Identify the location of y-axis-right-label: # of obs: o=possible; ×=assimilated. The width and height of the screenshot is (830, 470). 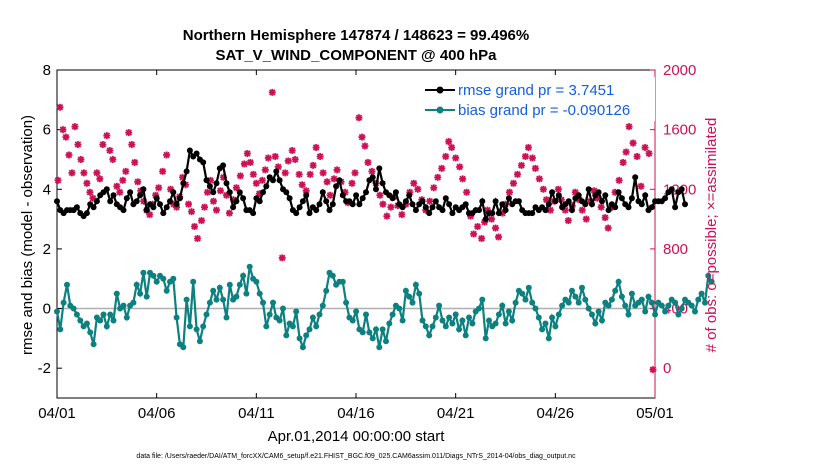
(711, 235).